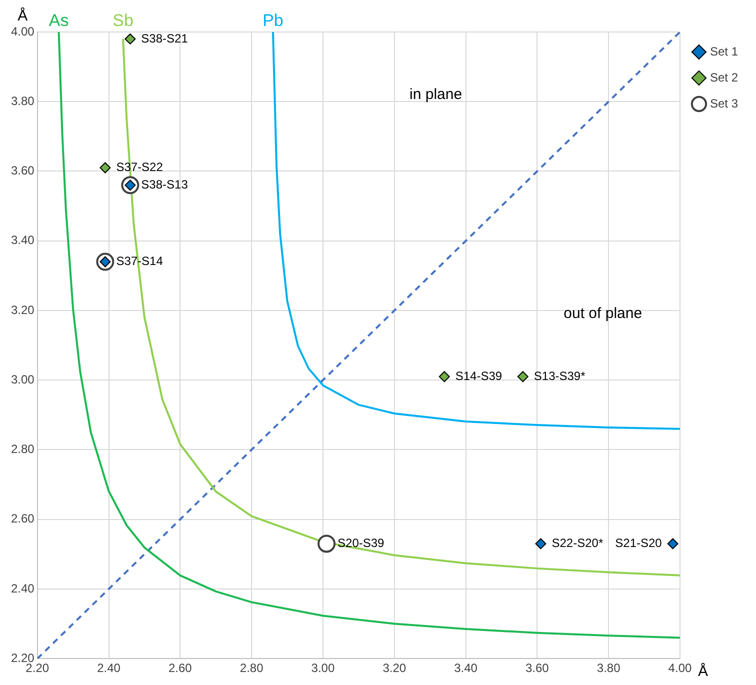  I want to click on annotation: S38-S13, so click(164, 184).